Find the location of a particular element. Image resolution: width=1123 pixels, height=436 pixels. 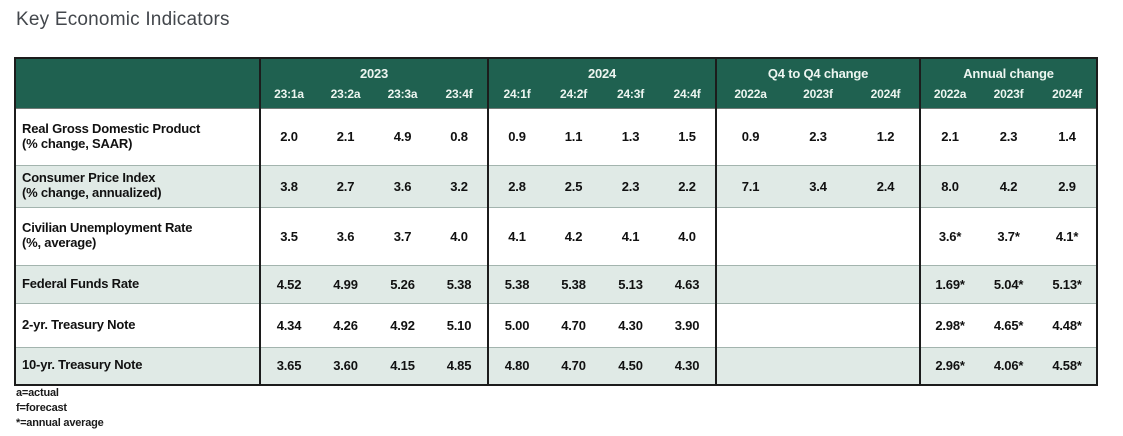

column-header: 23:4f is located at coordinates (459, 96).